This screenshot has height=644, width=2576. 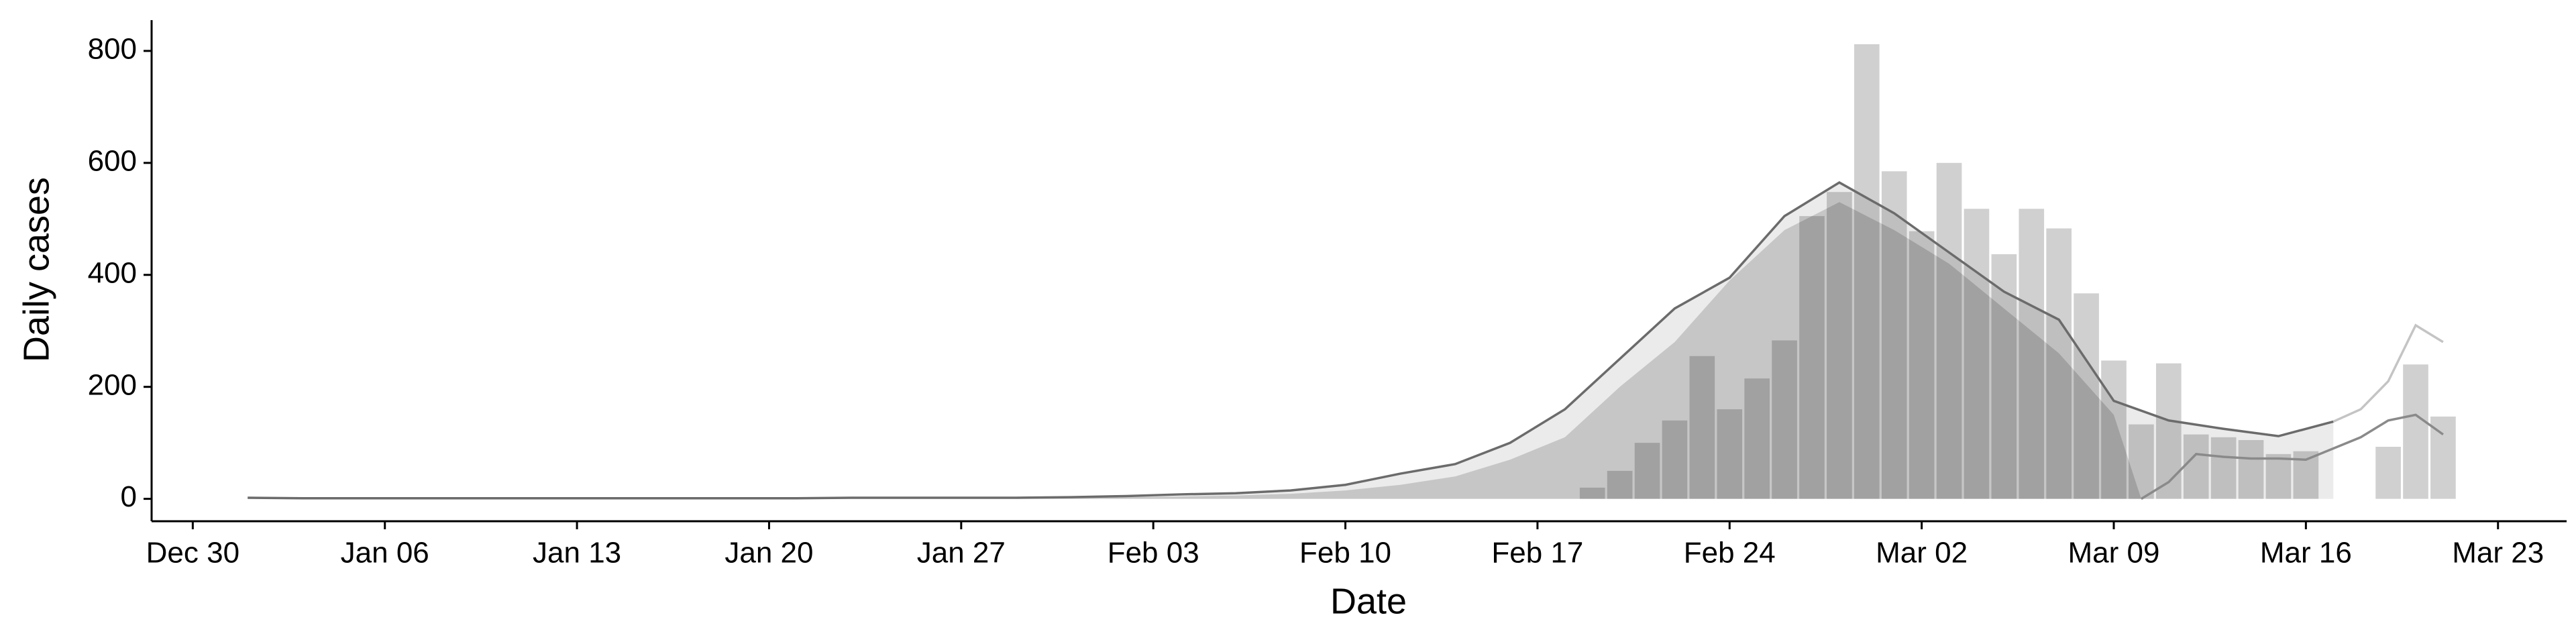 I want to click on y-tick-label: 800, so click(x=112, y=49).